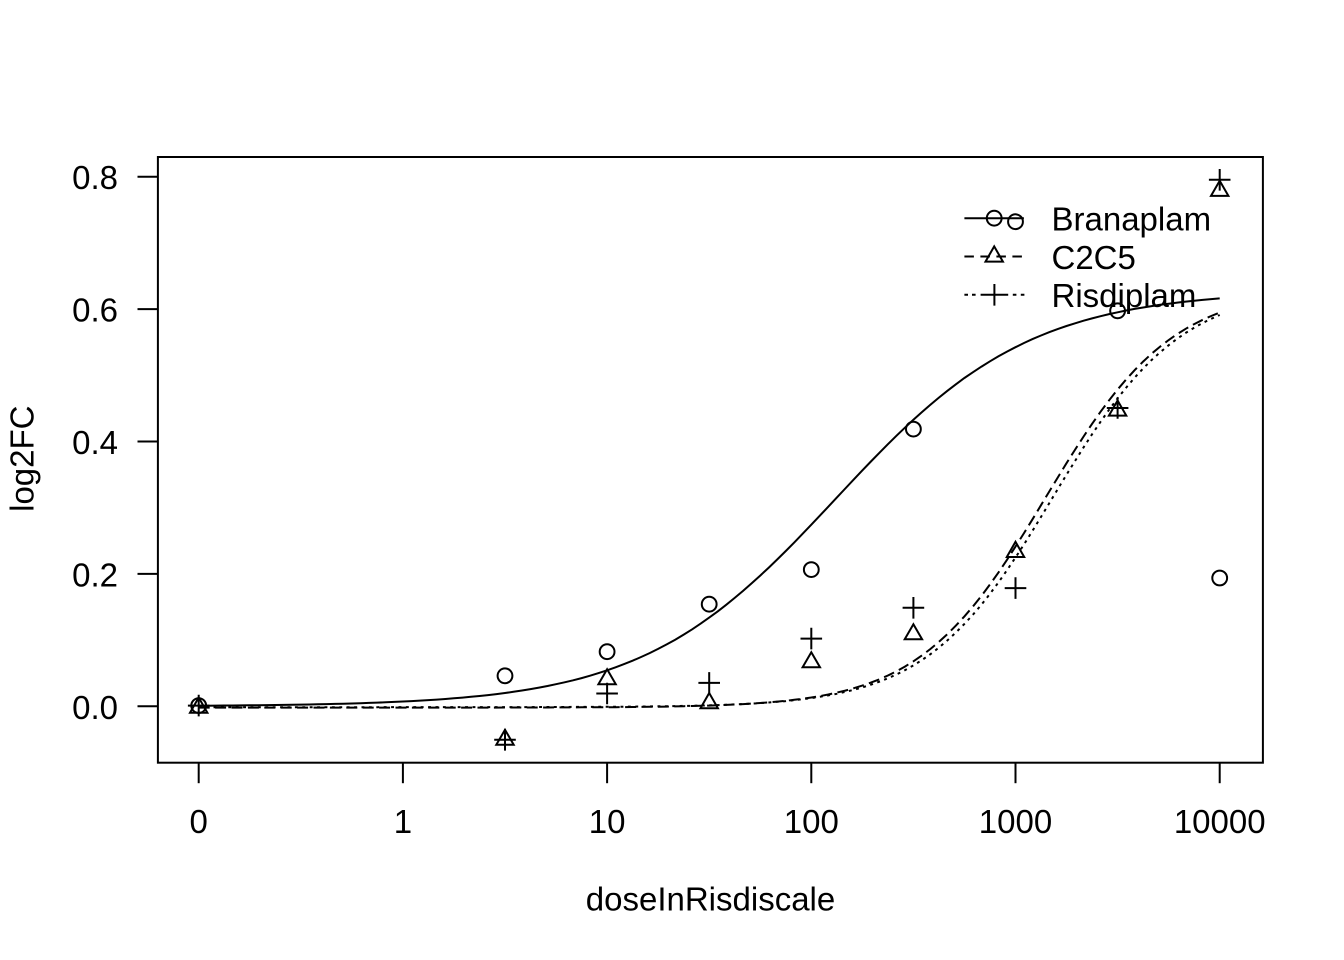  Describe the element at coordinates (607, 821) in the screenshot. I see `svg-text: 10` at that location.